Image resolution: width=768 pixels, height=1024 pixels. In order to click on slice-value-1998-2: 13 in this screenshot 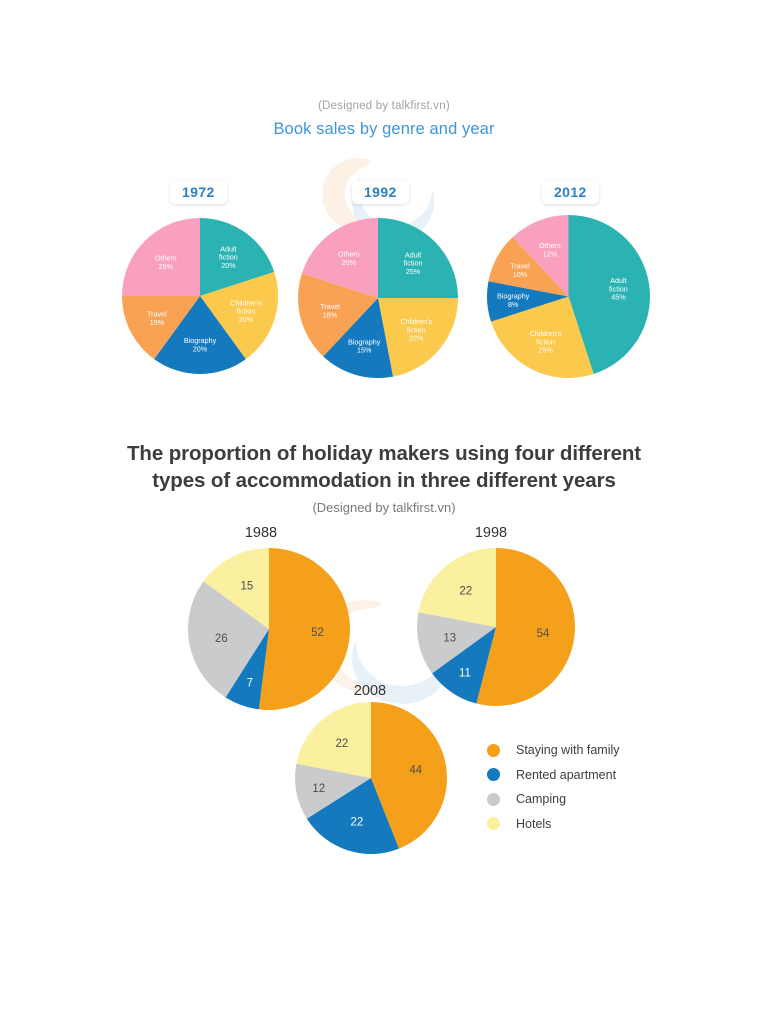, I will do `click(449, 638)`.